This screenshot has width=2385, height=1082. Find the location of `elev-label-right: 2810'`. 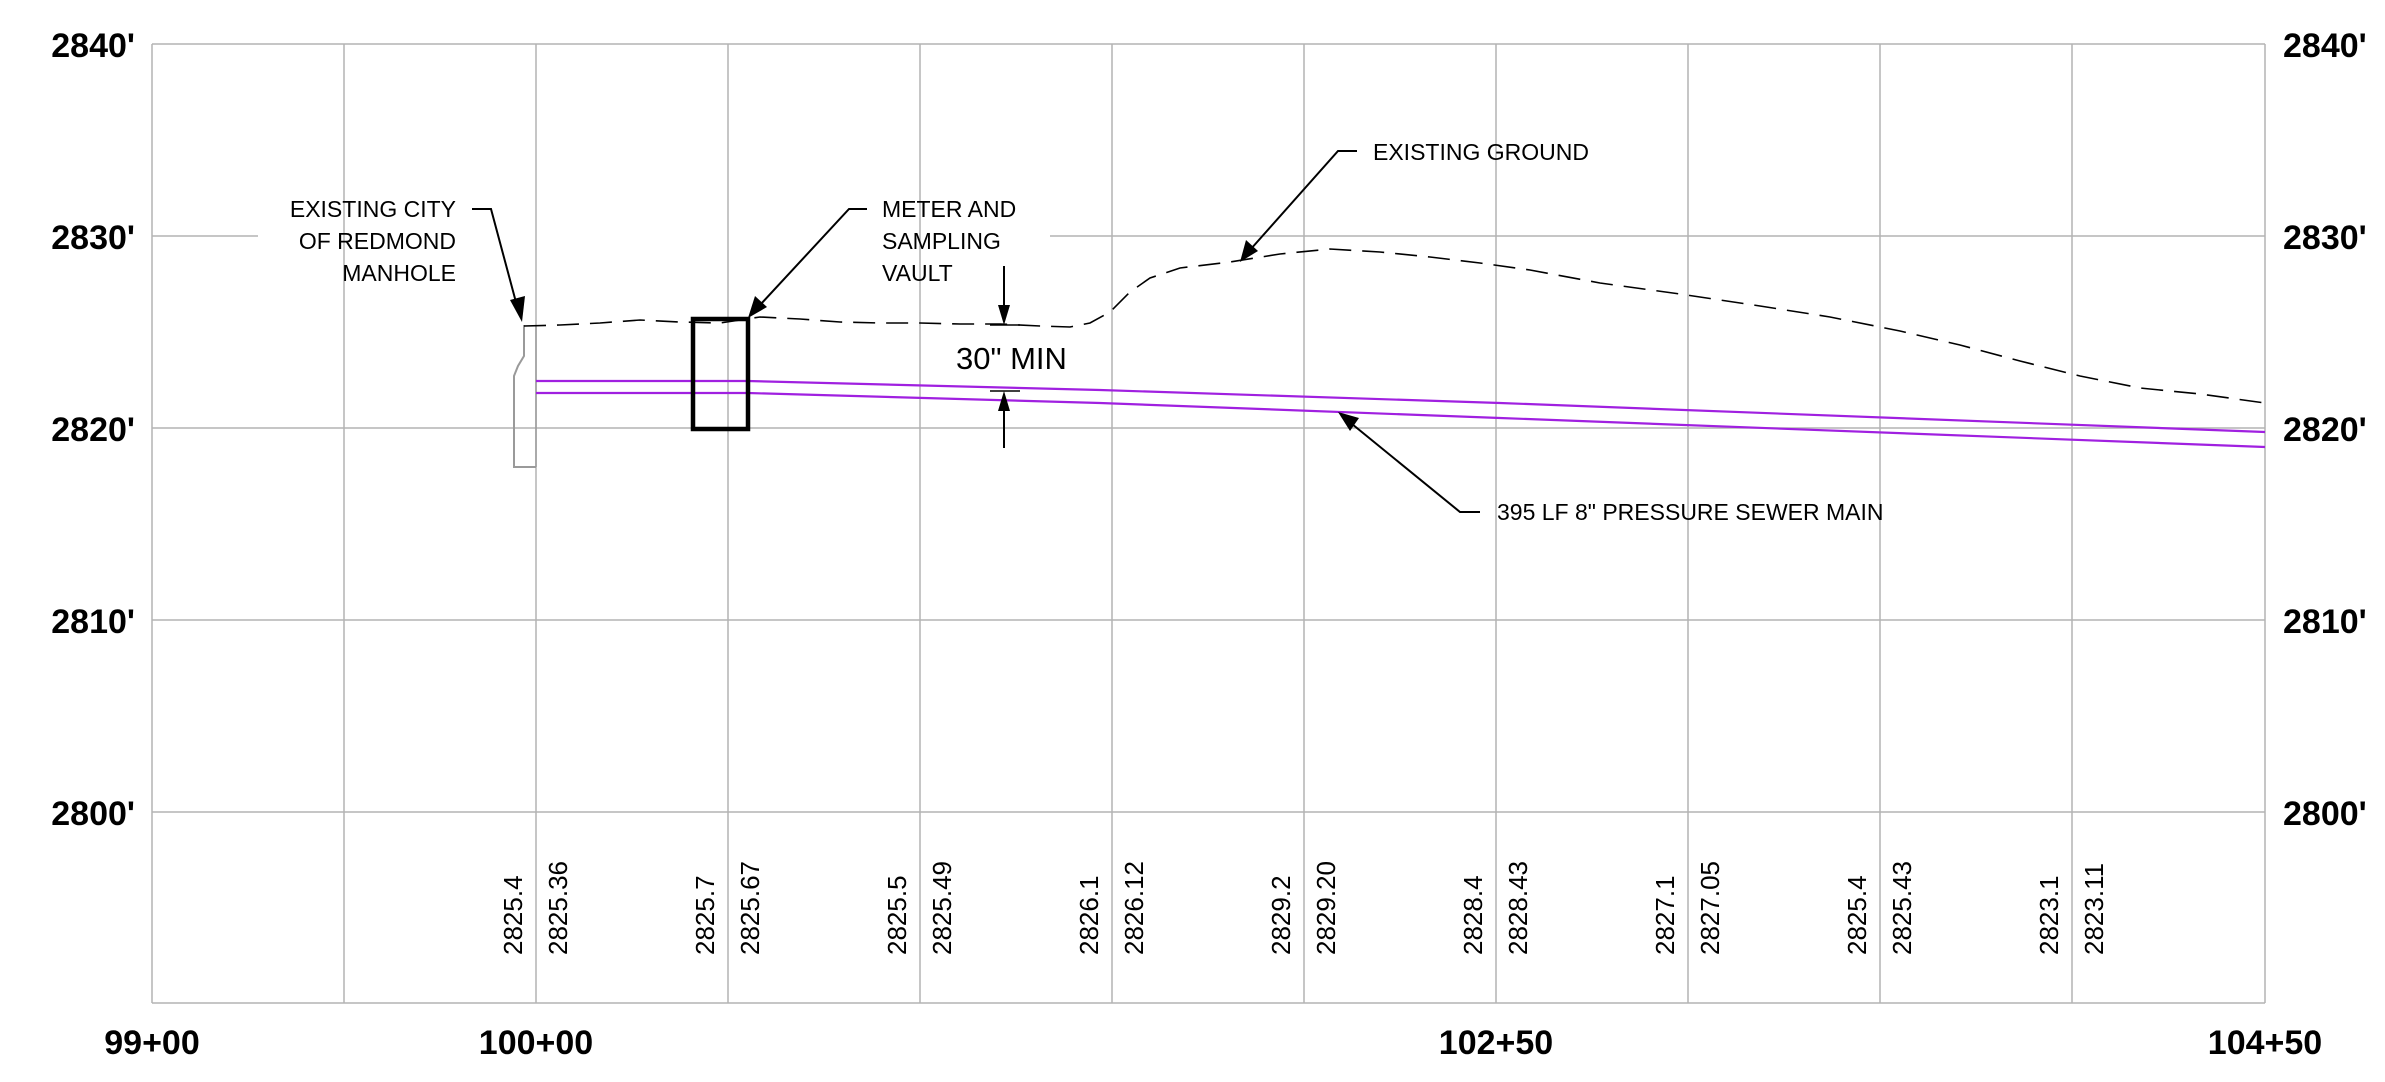

elev-label-right: 2810' is located at coordinates (2325, 622).